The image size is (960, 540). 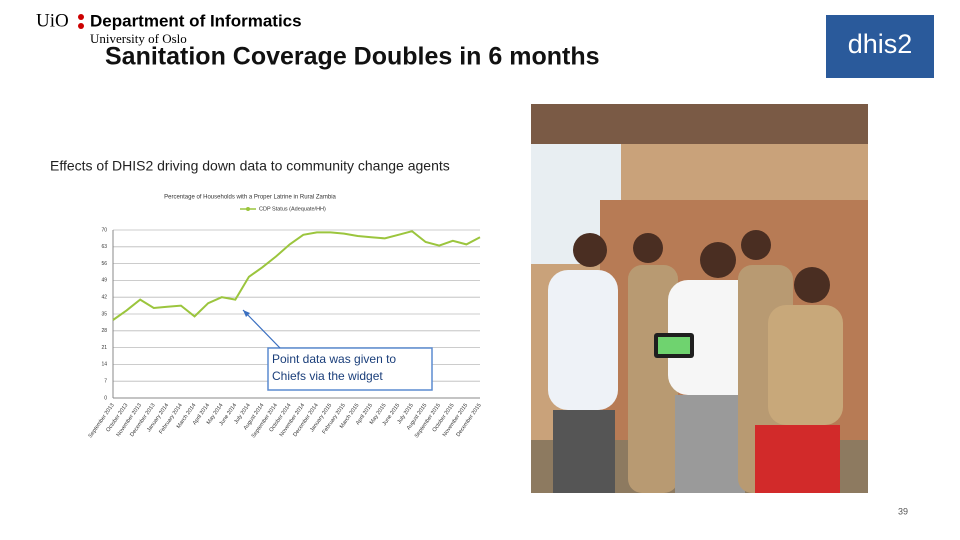 What do you see at coordinates (104, 331) in the screenshot?
I see `y-tick-label: 28` at bounding box center [104, 331].